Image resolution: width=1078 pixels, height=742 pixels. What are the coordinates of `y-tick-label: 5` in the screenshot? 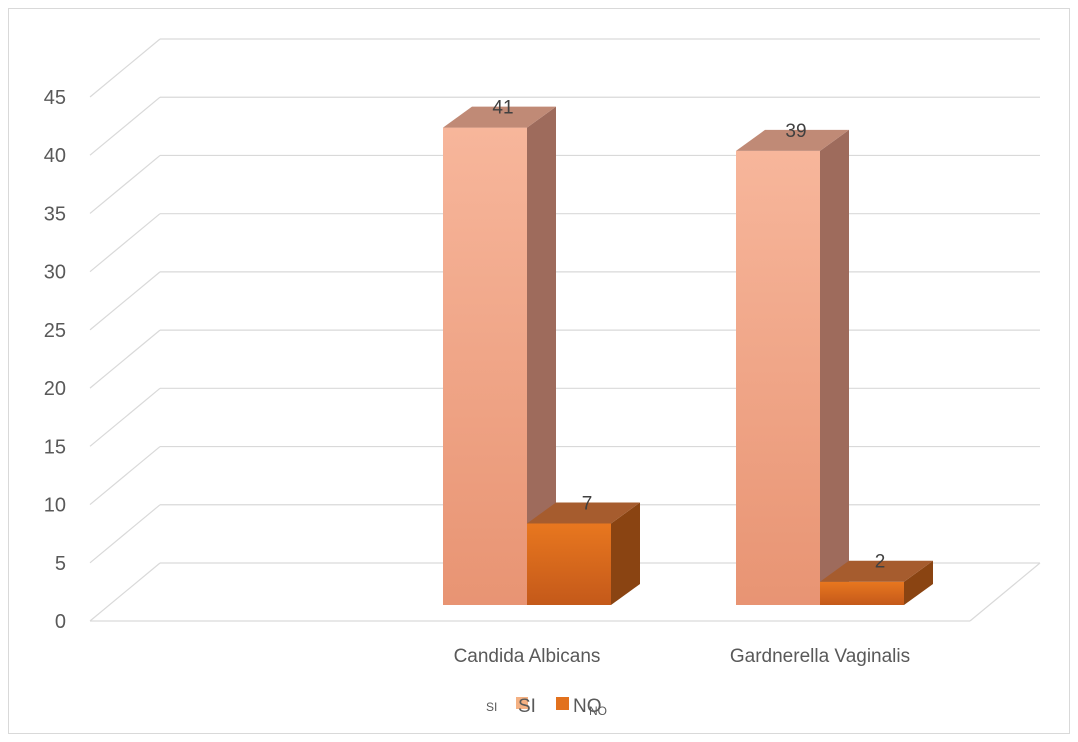 It's located at (60, 564).